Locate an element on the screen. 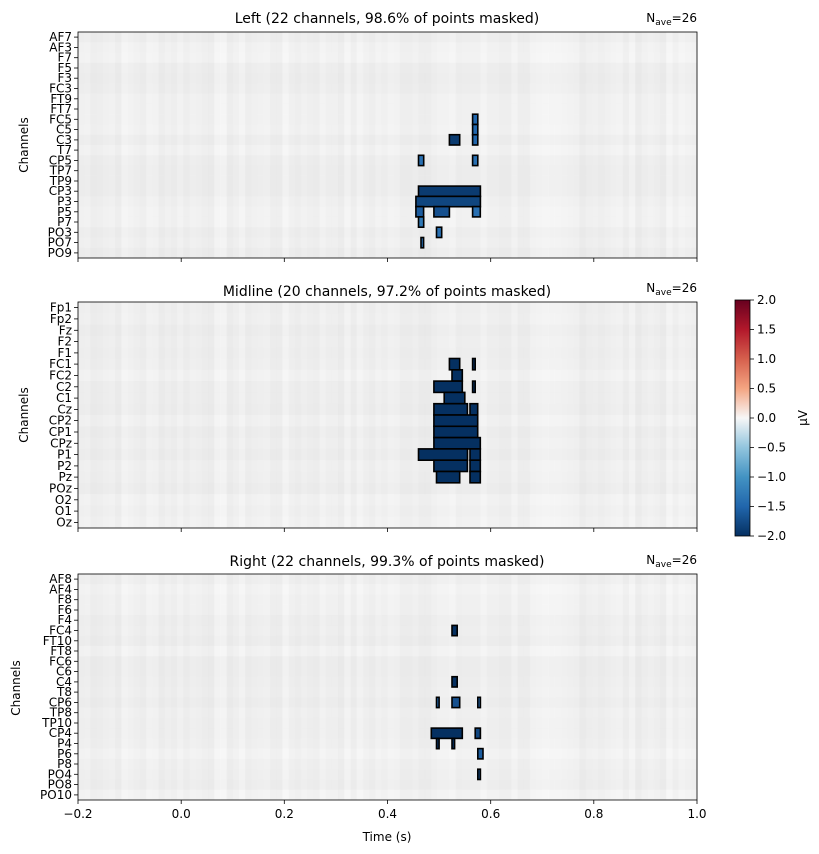 The width and height of the screenshot is (819, 854). channel-label: CP1 is located at coordinates (60, 432).